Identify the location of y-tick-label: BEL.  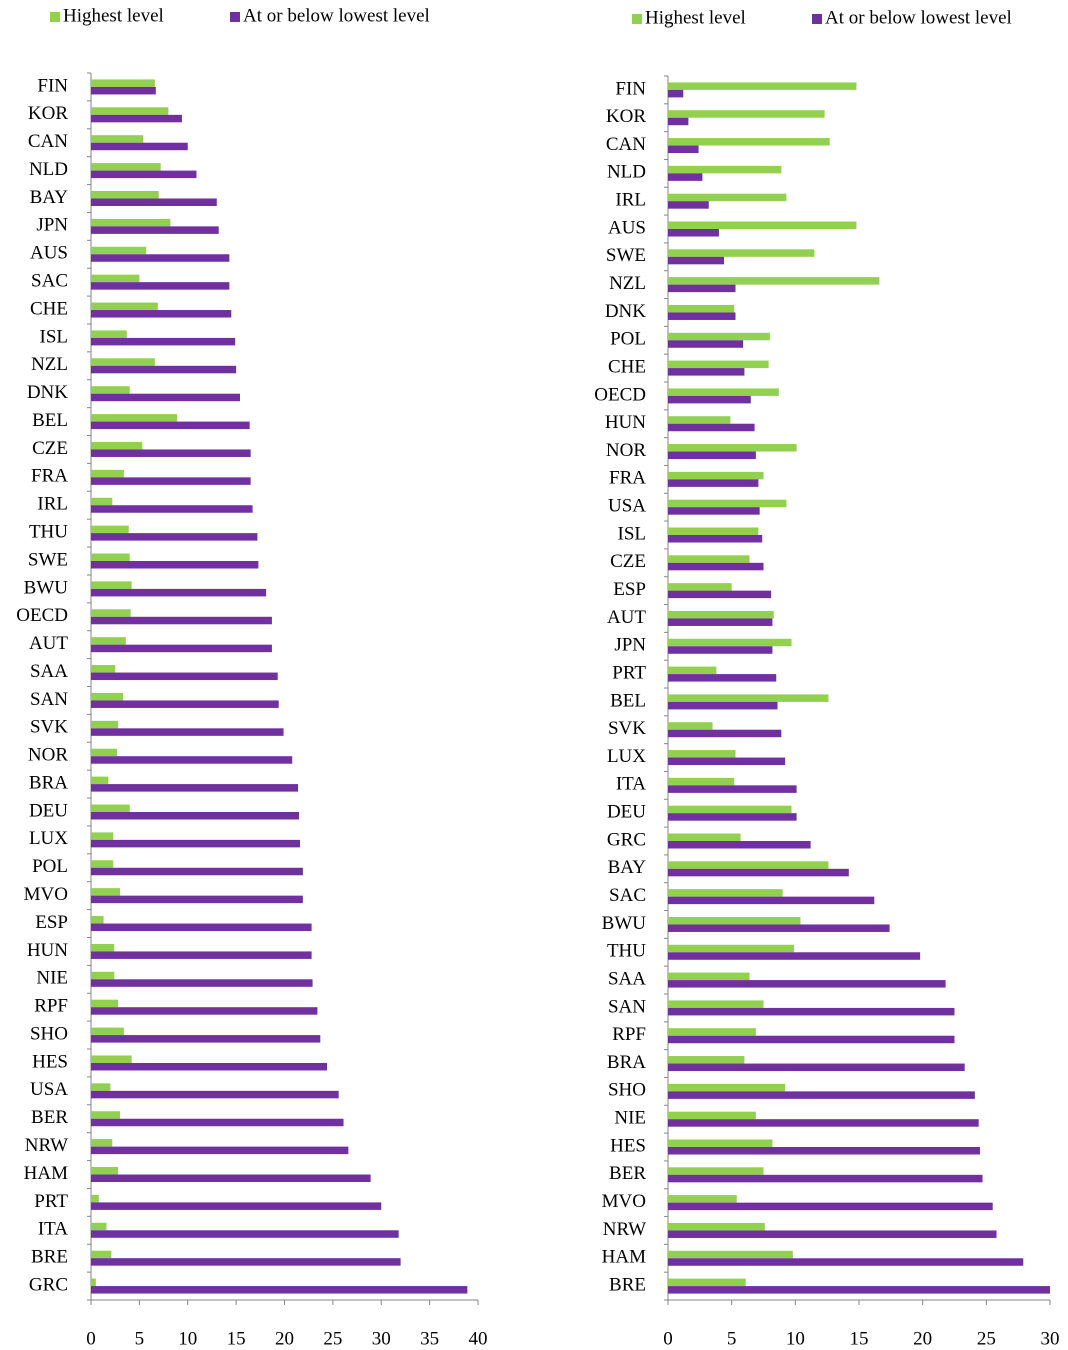
(50, 420).